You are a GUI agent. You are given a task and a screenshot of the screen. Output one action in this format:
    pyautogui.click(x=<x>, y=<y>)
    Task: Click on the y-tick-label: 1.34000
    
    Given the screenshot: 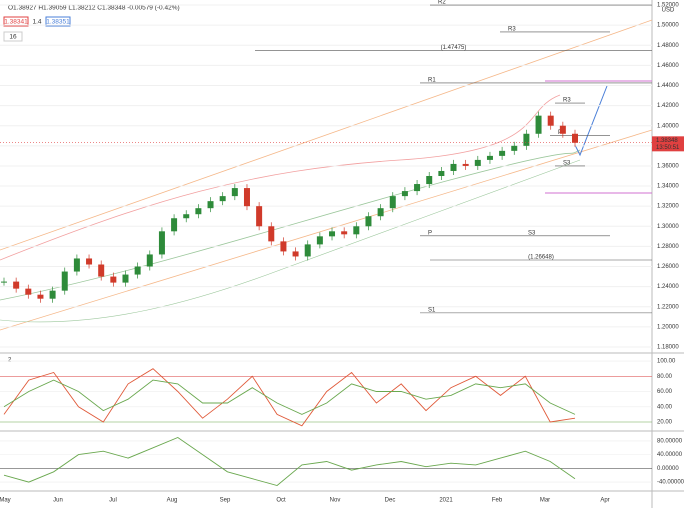 What is the action you would take?
    pyautogui.click(x=668, y=187)
    